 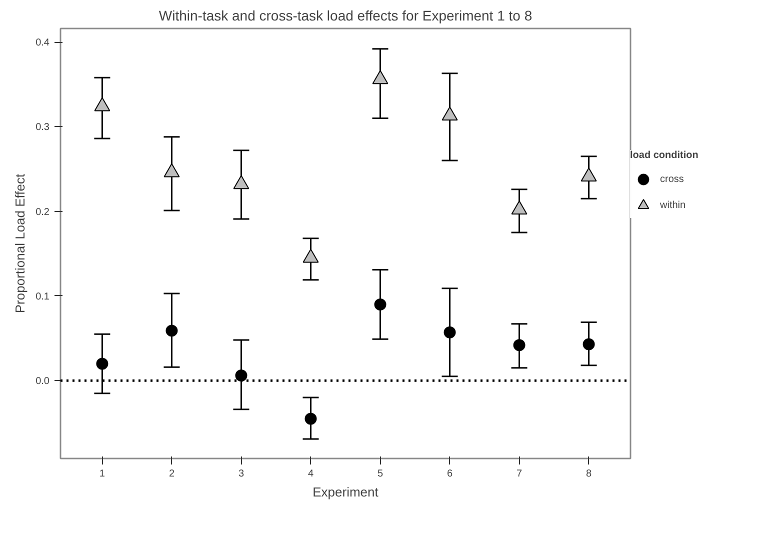 I want to click on y-tick-label: 0.1, so click(x=43, y=296).